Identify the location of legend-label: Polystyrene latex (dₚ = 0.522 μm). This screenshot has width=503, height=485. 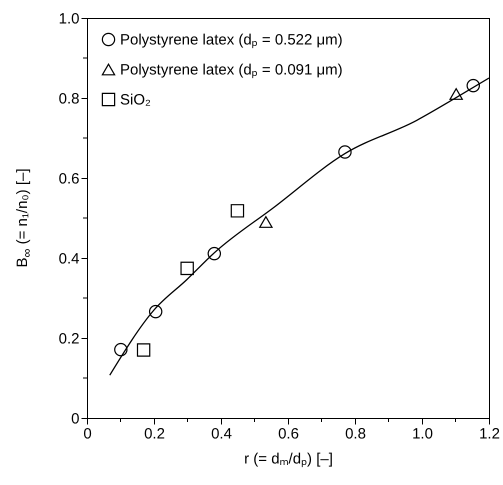
(231, 40).